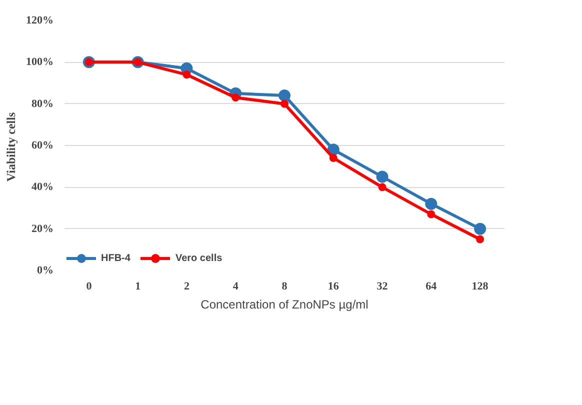 The image size is (582, 405). What do you see at coordinates (43, 146) in the screenshot?
I see `y-tick-label: 60%` at bounding box center [43, 146].